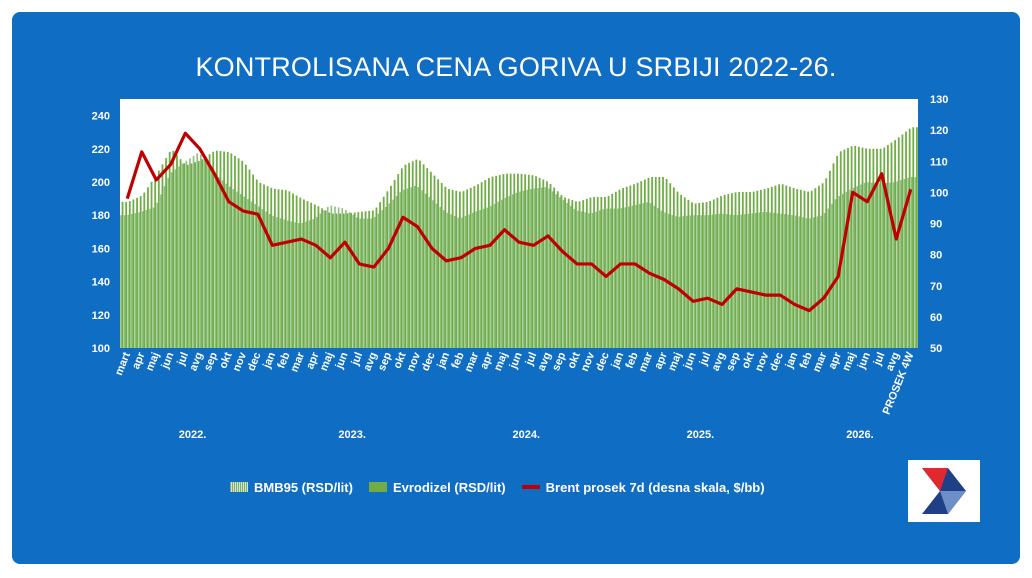  I want to click on month-tick-label: jan, so click(792, 360).